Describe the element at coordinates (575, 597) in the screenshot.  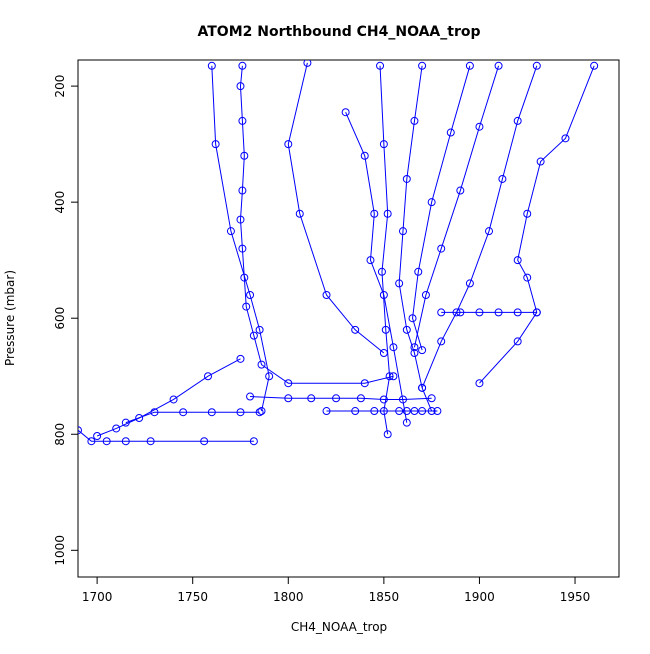
I see `x-tick-label: 1950` at that location.